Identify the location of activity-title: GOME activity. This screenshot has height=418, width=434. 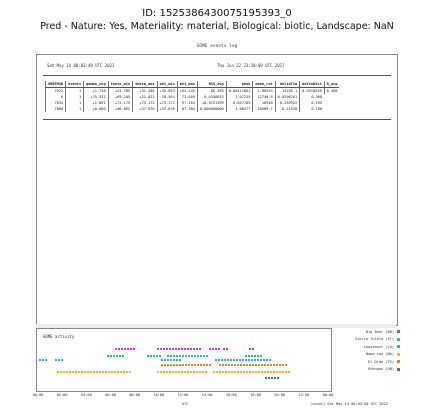
(59, 336).